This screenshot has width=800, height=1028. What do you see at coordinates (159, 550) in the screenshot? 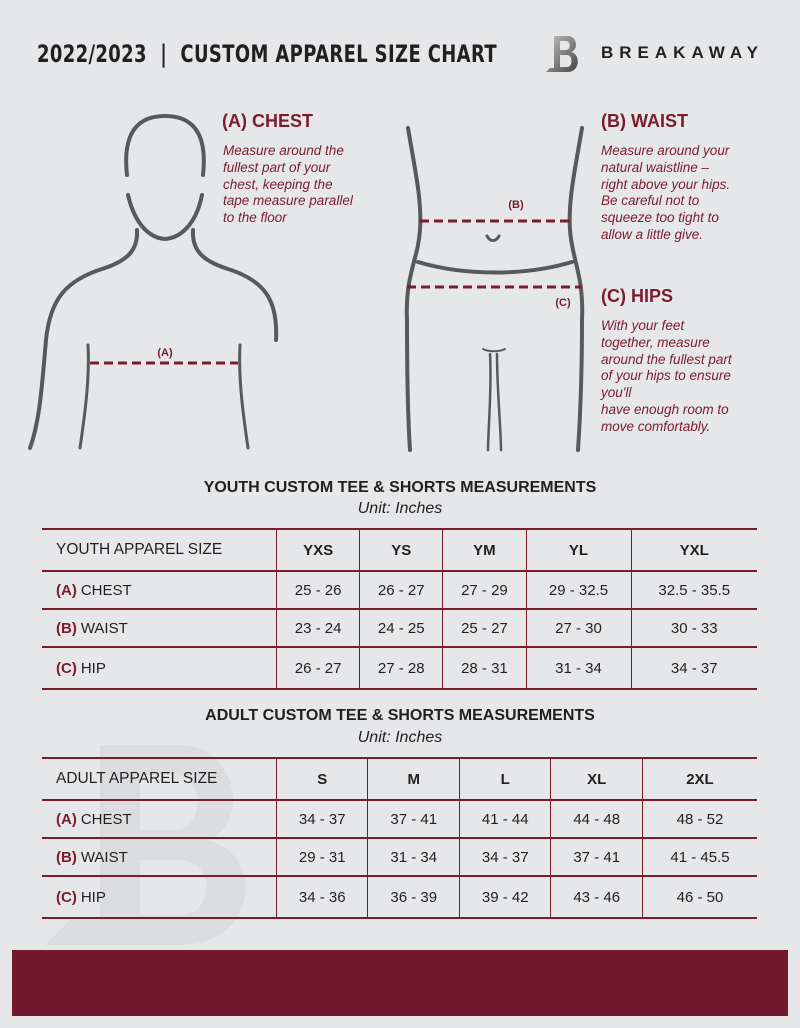
I see `table-cell: YOUTH APPAREL SIZE` at bounding box center [159, 550].